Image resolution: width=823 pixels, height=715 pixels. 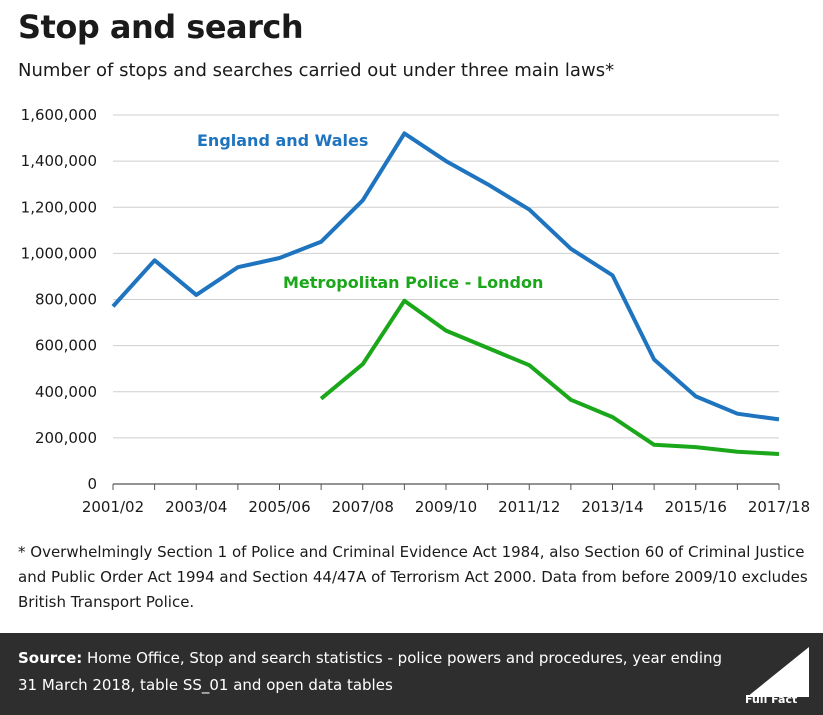 What do you see at coordinates (92, 484) in the screenshot?
I see `y-tick-label: 0` at bounding box center [92, 484].